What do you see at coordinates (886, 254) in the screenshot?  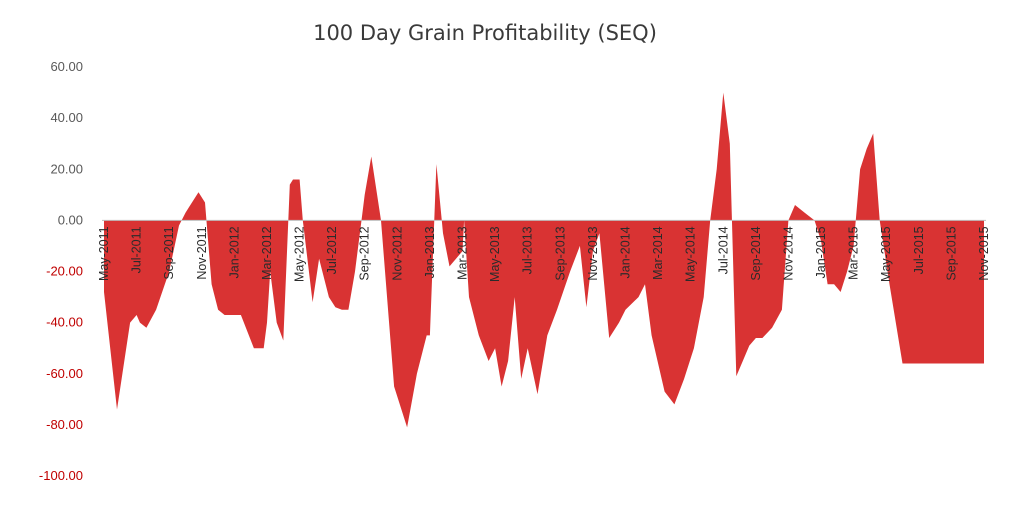 I see `x-tick-label: May-2015` at bounding box center [886, 254].